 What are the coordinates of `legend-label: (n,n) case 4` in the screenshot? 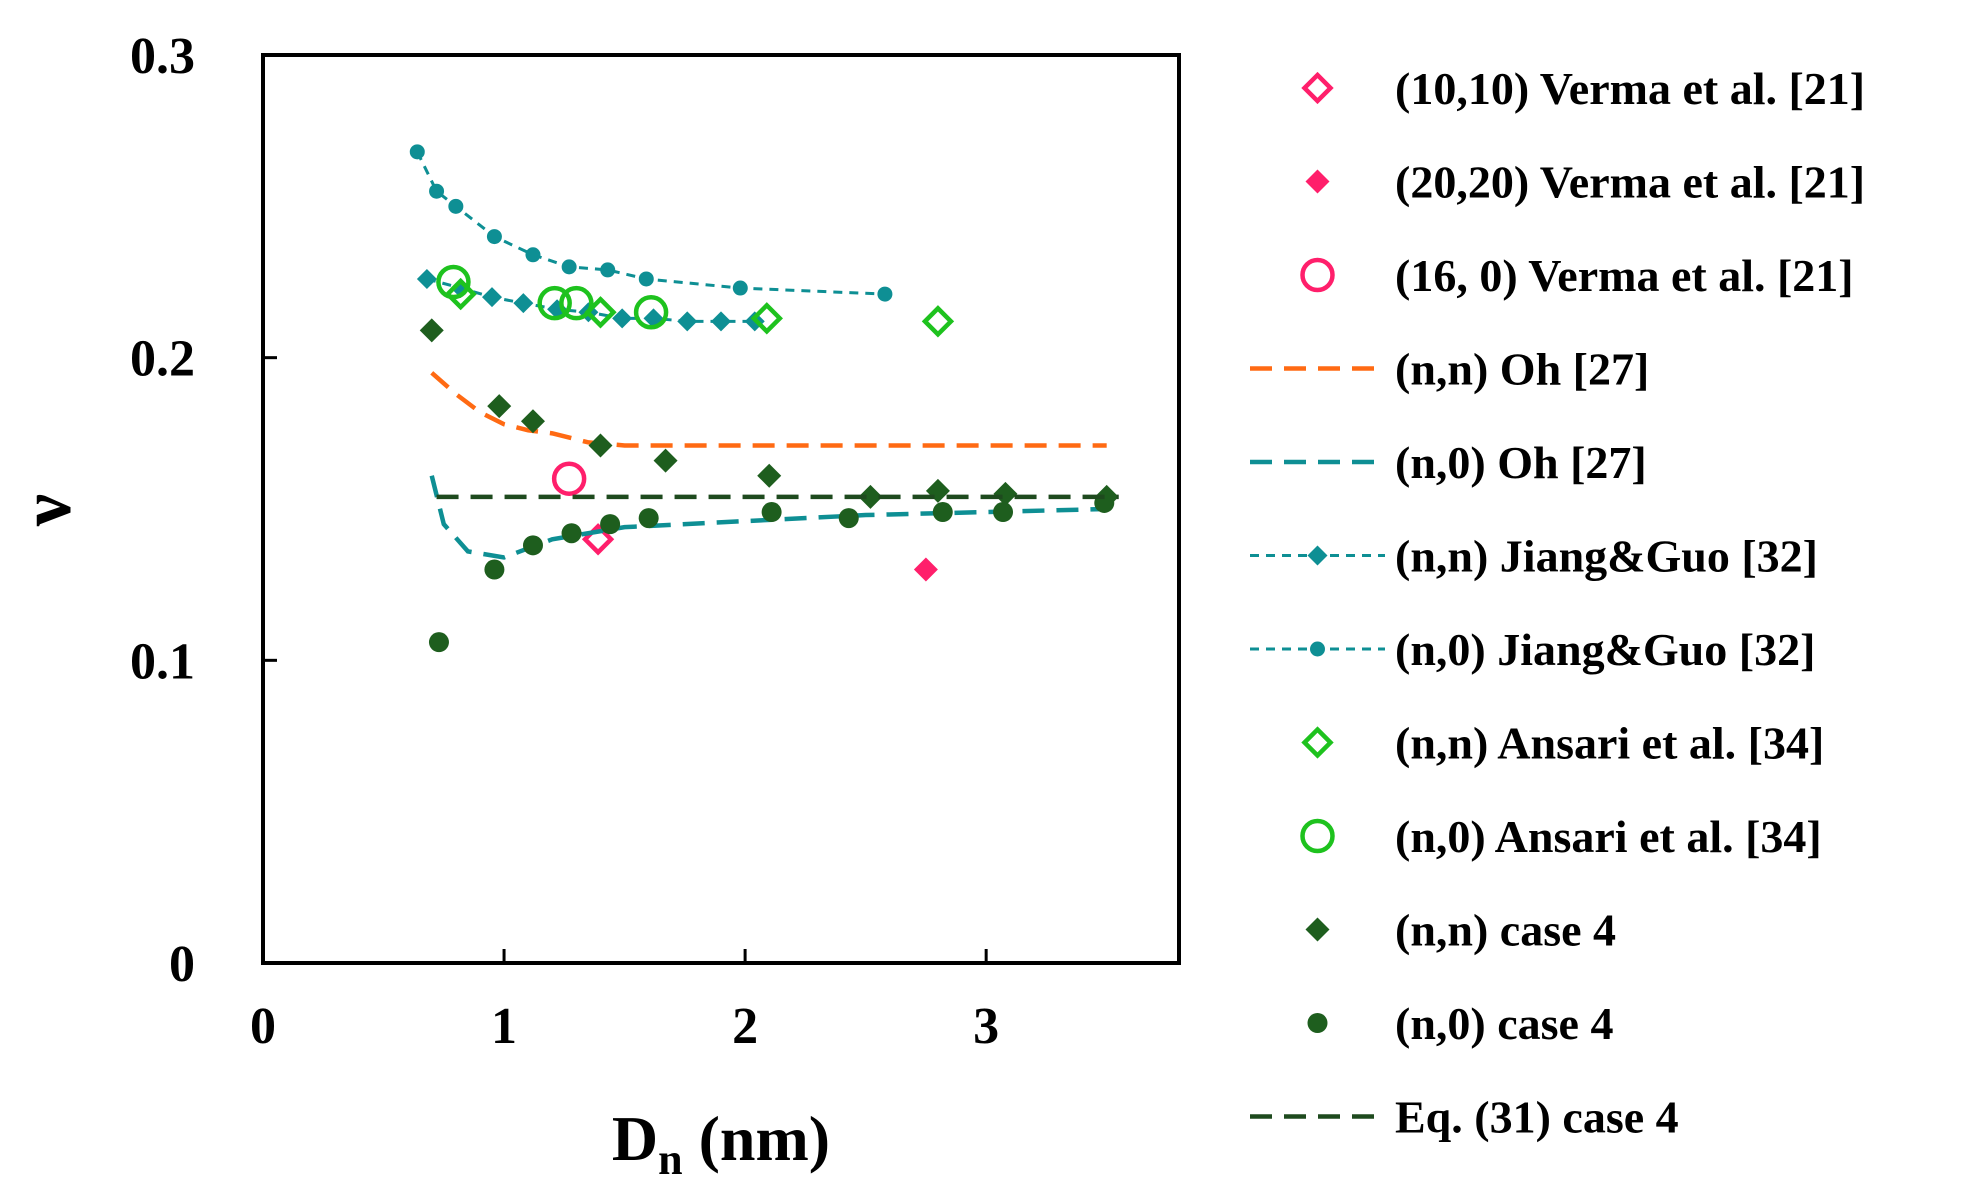 It's located at (1505, 930).